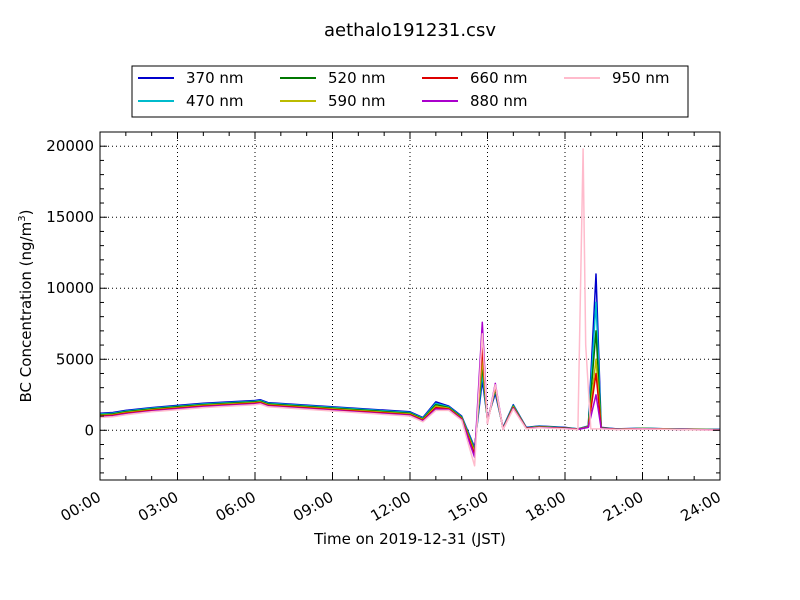 The height and width of the screenshot is (600, 800). I want to click on x-tick-label: 18:00, so click(546, 506).